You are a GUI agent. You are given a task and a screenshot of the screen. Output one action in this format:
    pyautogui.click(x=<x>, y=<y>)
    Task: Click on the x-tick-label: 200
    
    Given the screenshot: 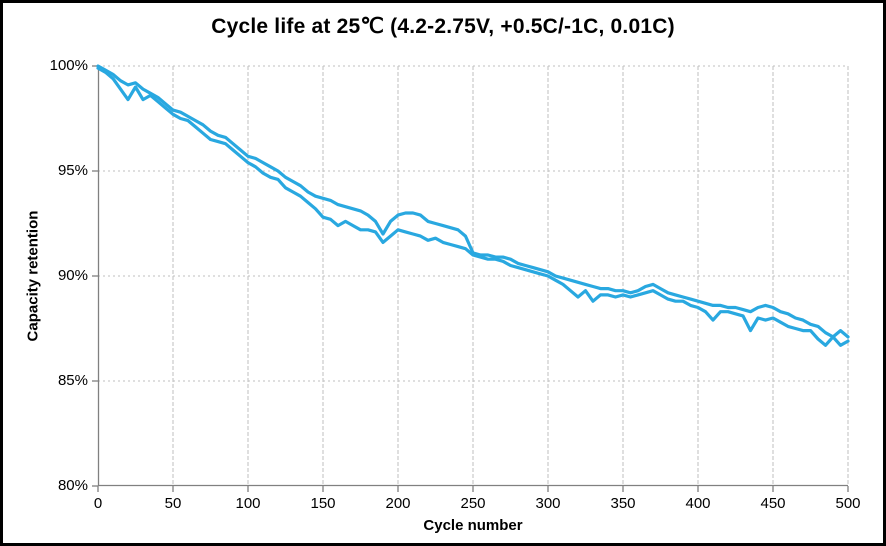 What is the action you would take?
    pyautogui.click(x=398, y=503)
    